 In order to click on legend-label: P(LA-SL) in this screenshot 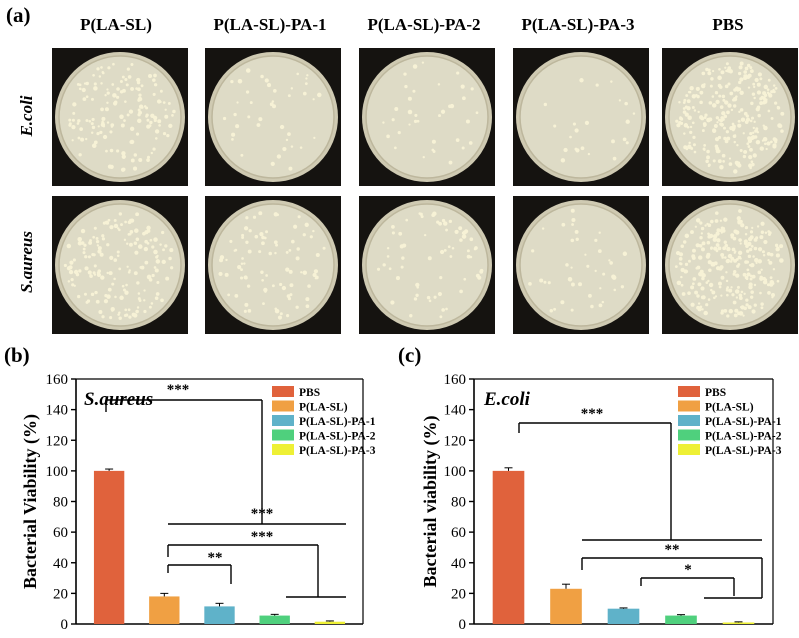, I will do `click(323, 408)`.